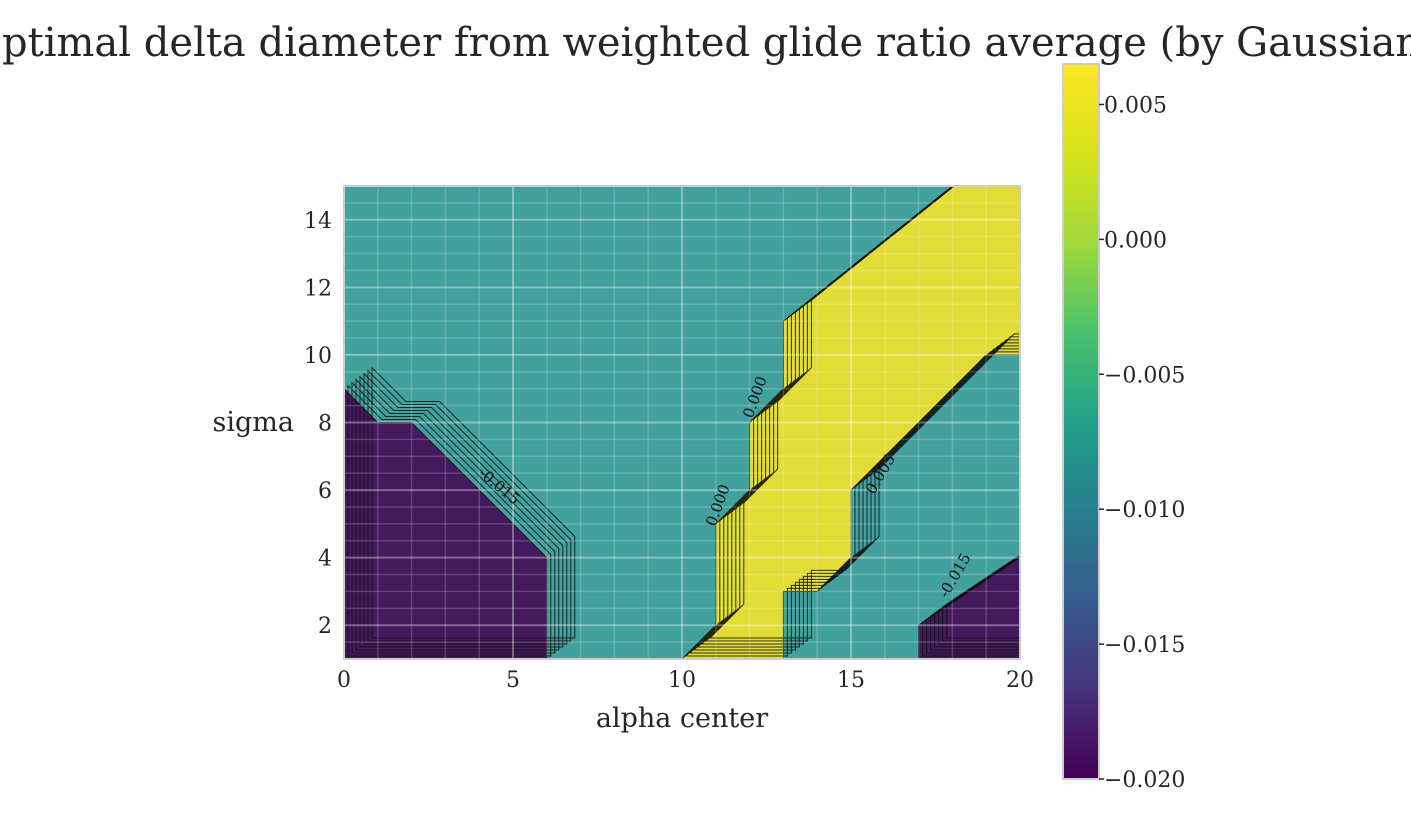  I want to click on colorbar: −0.020 −0.015 −0.010 −0.005 0.000 0.005, so click(1123, 428).